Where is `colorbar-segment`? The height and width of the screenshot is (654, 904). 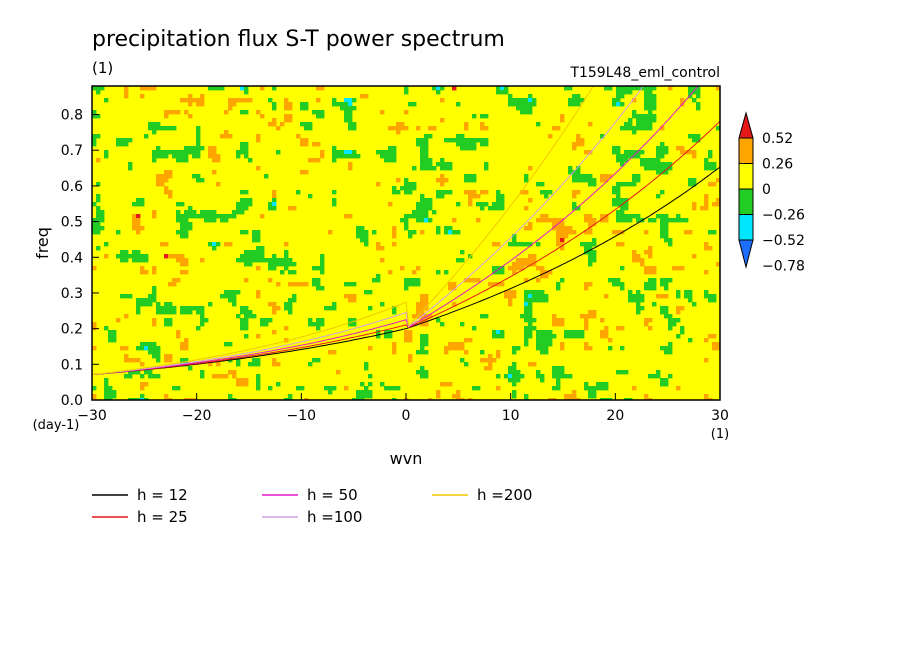 colorbar-segment is located at coordinates (746, 254).